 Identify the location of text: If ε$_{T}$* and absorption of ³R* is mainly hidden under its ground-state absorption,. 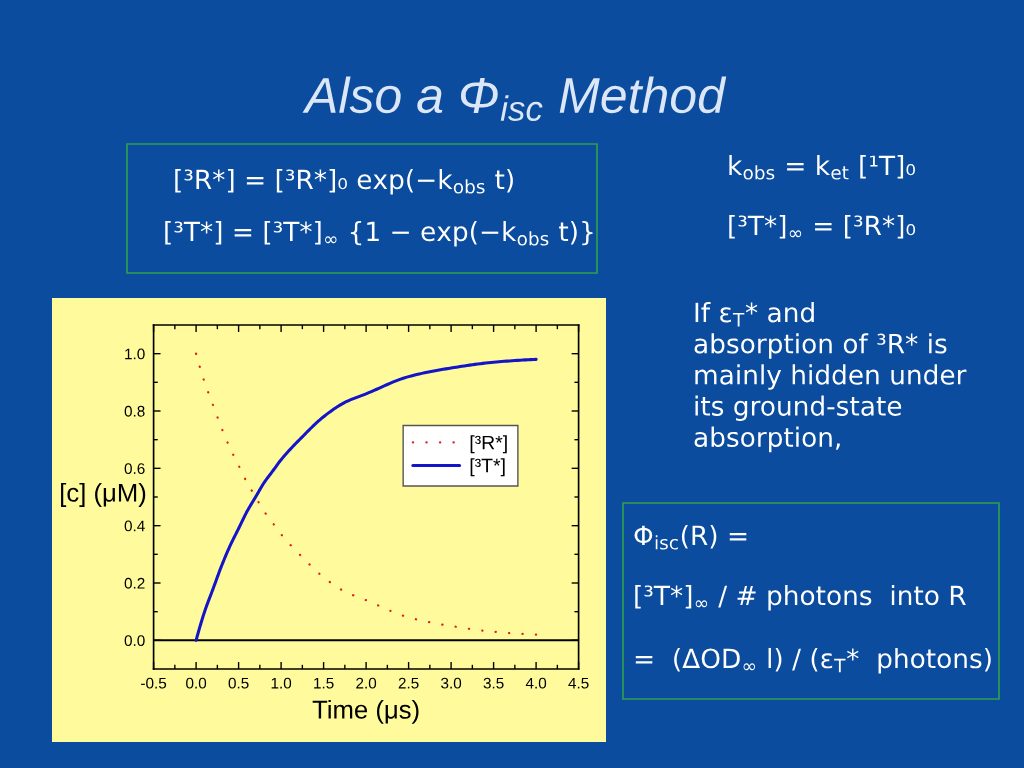
(830, 377).